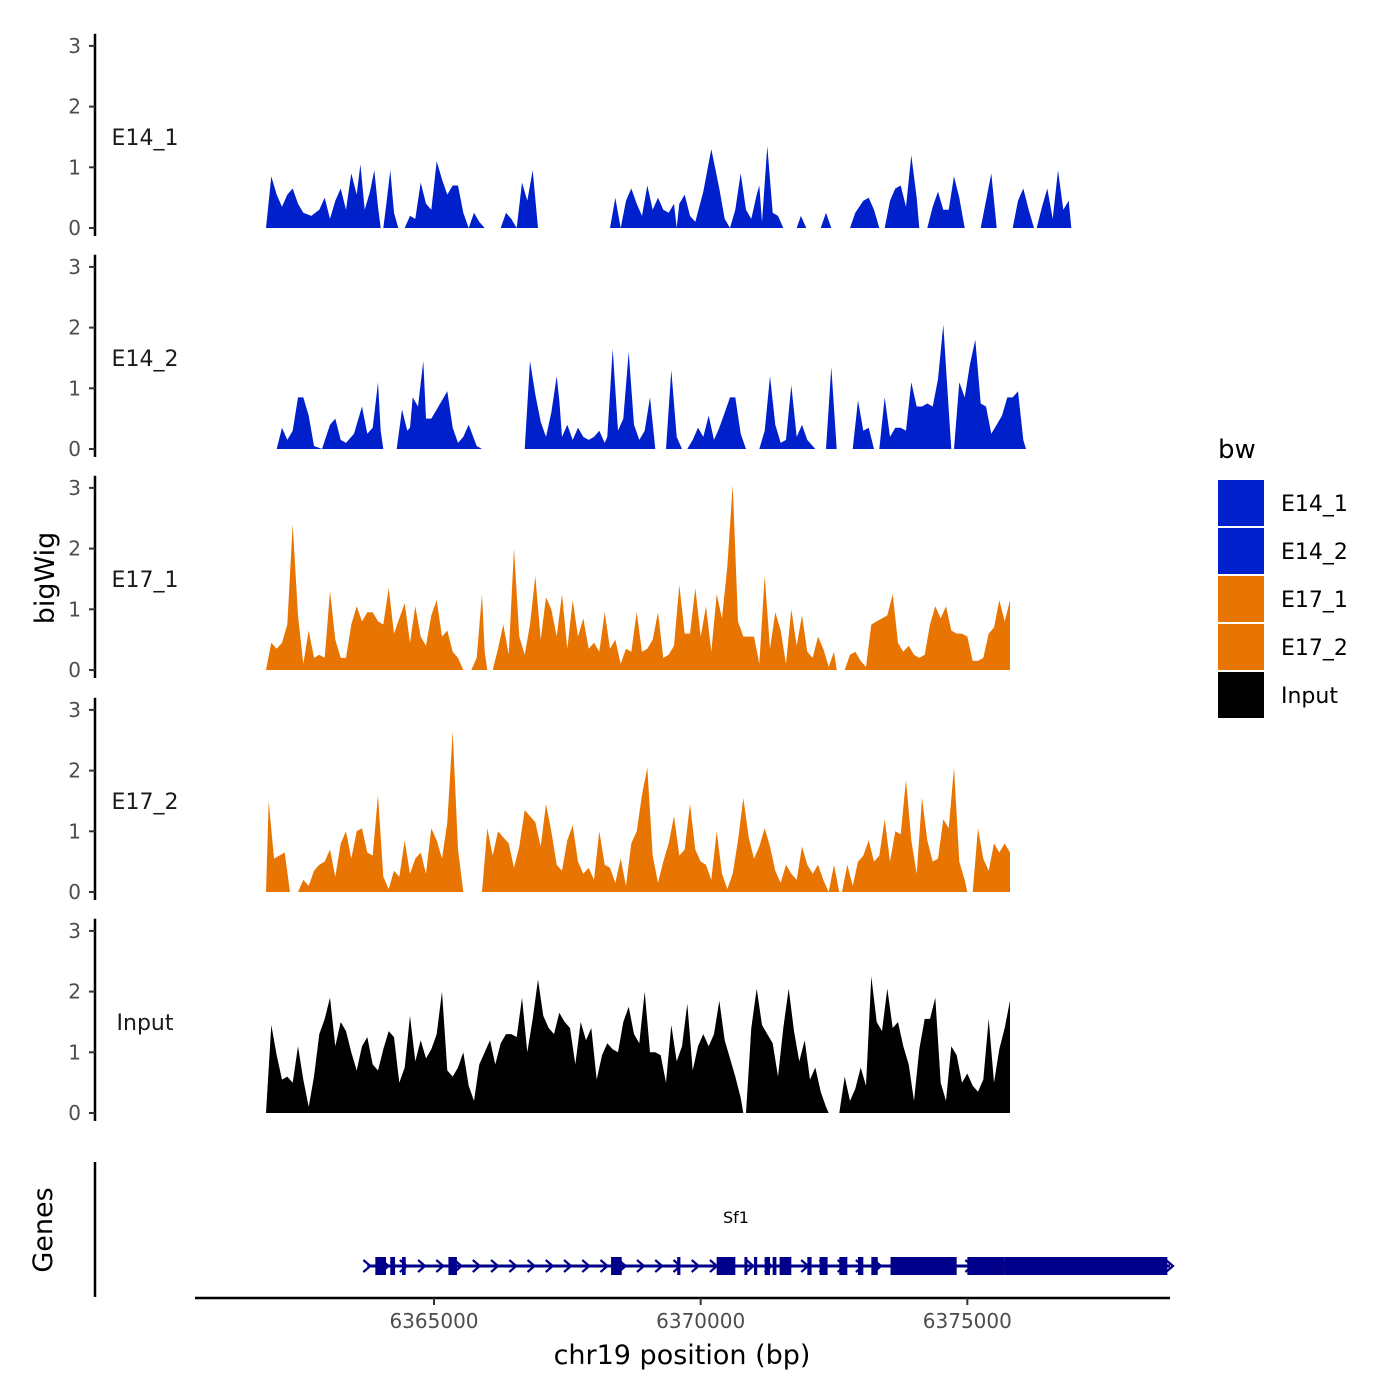  What do you see at coordinates (1314, 504) in the screenshot?
I see `legend-label: E14_1` at bounding box center [1314, 504].